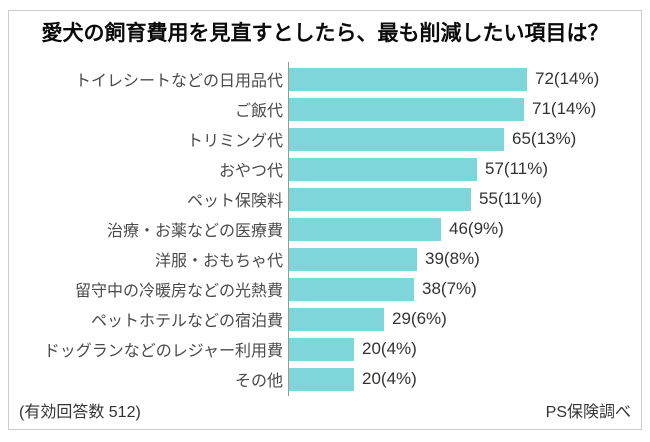 This screenshot has height=442, width=650. What do you see at coordinates (544, 138) in the screenshot?
I see `value-label: 65(13%)` at bounding box center [544, 138].